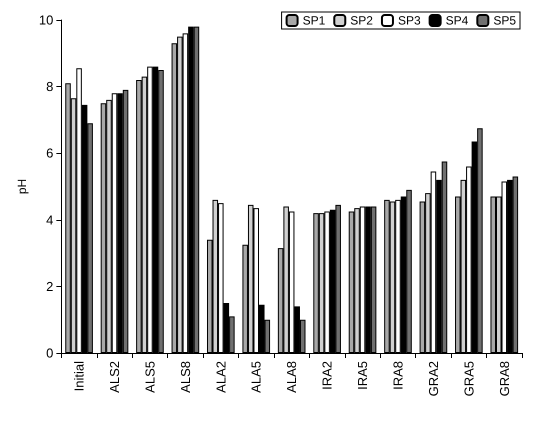 The height and width of the screenshot is (435, 542). What do you see at coordinates (398, 375) in the screenshot?
I see `x-tick-label: IRA8` at bounding box center [398, 375].